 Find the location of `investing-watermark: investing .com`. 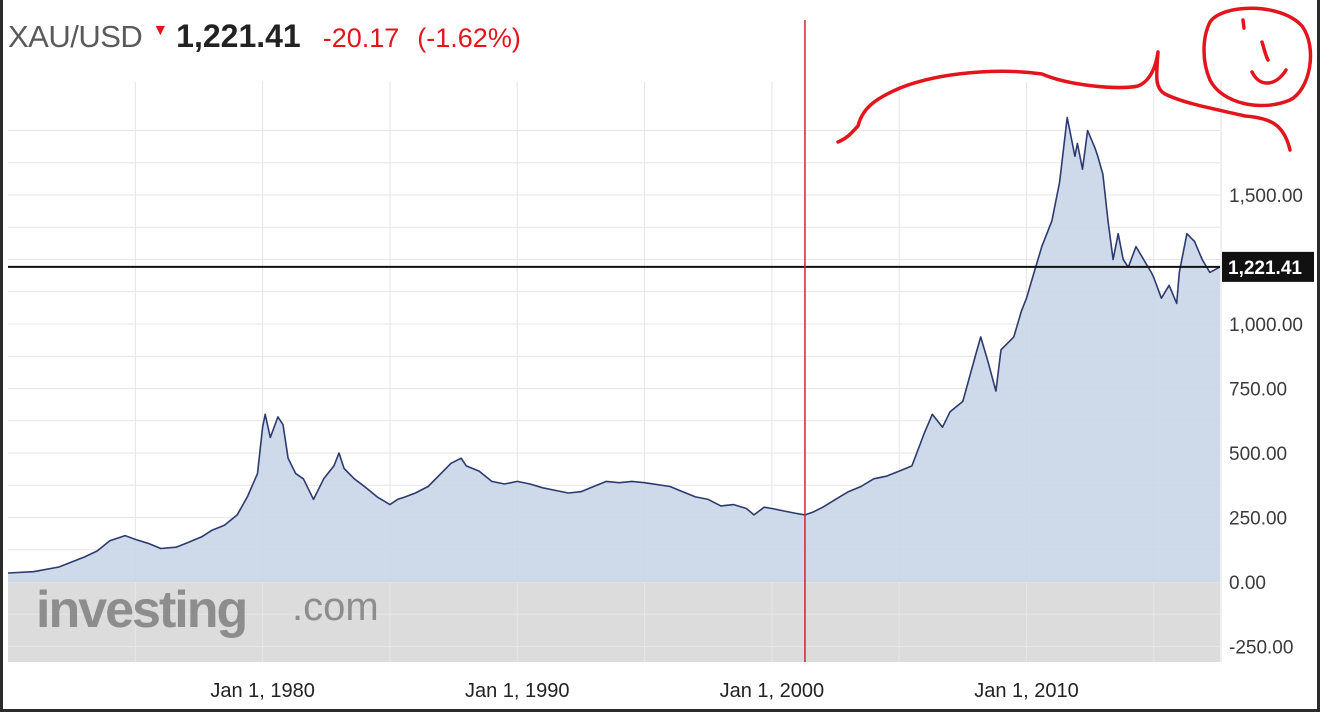

investing-watermark: investing .com is located at coordinates (207, 610).